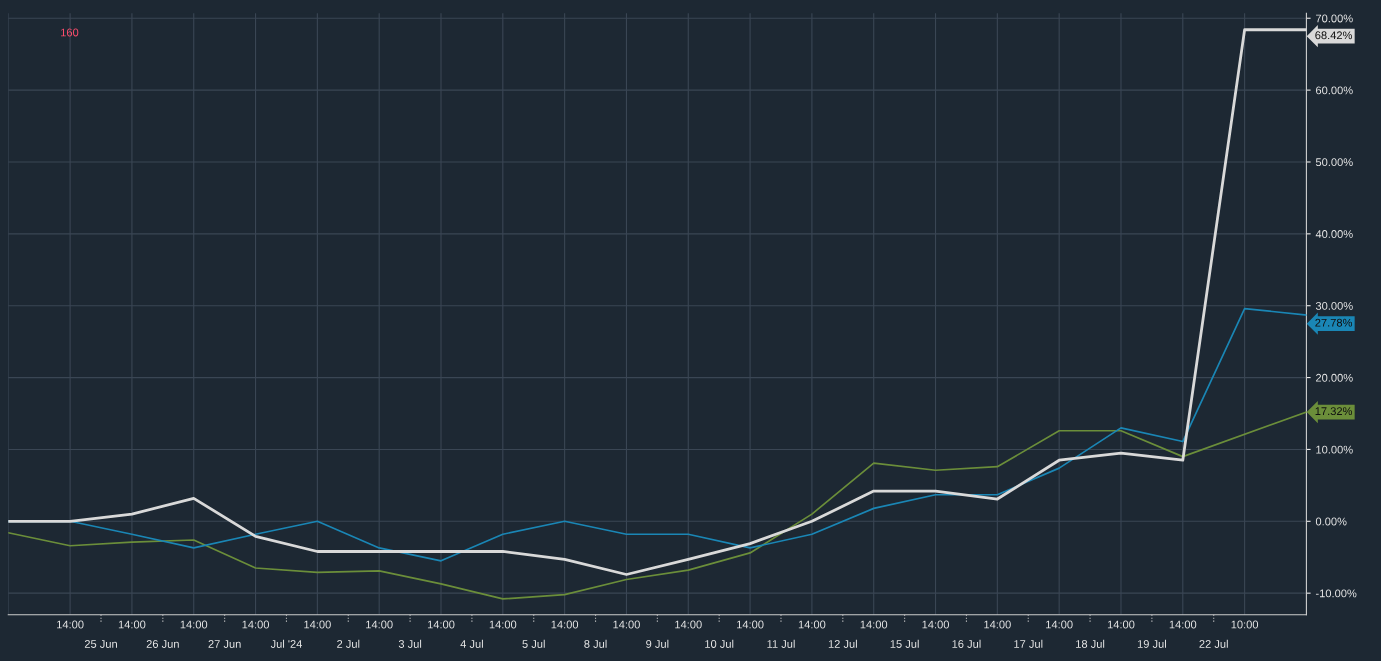  What do you see at coordinates (162, 644) in the screenshot?
I see `text: 26 Jun` at bounding box center [162, 644].